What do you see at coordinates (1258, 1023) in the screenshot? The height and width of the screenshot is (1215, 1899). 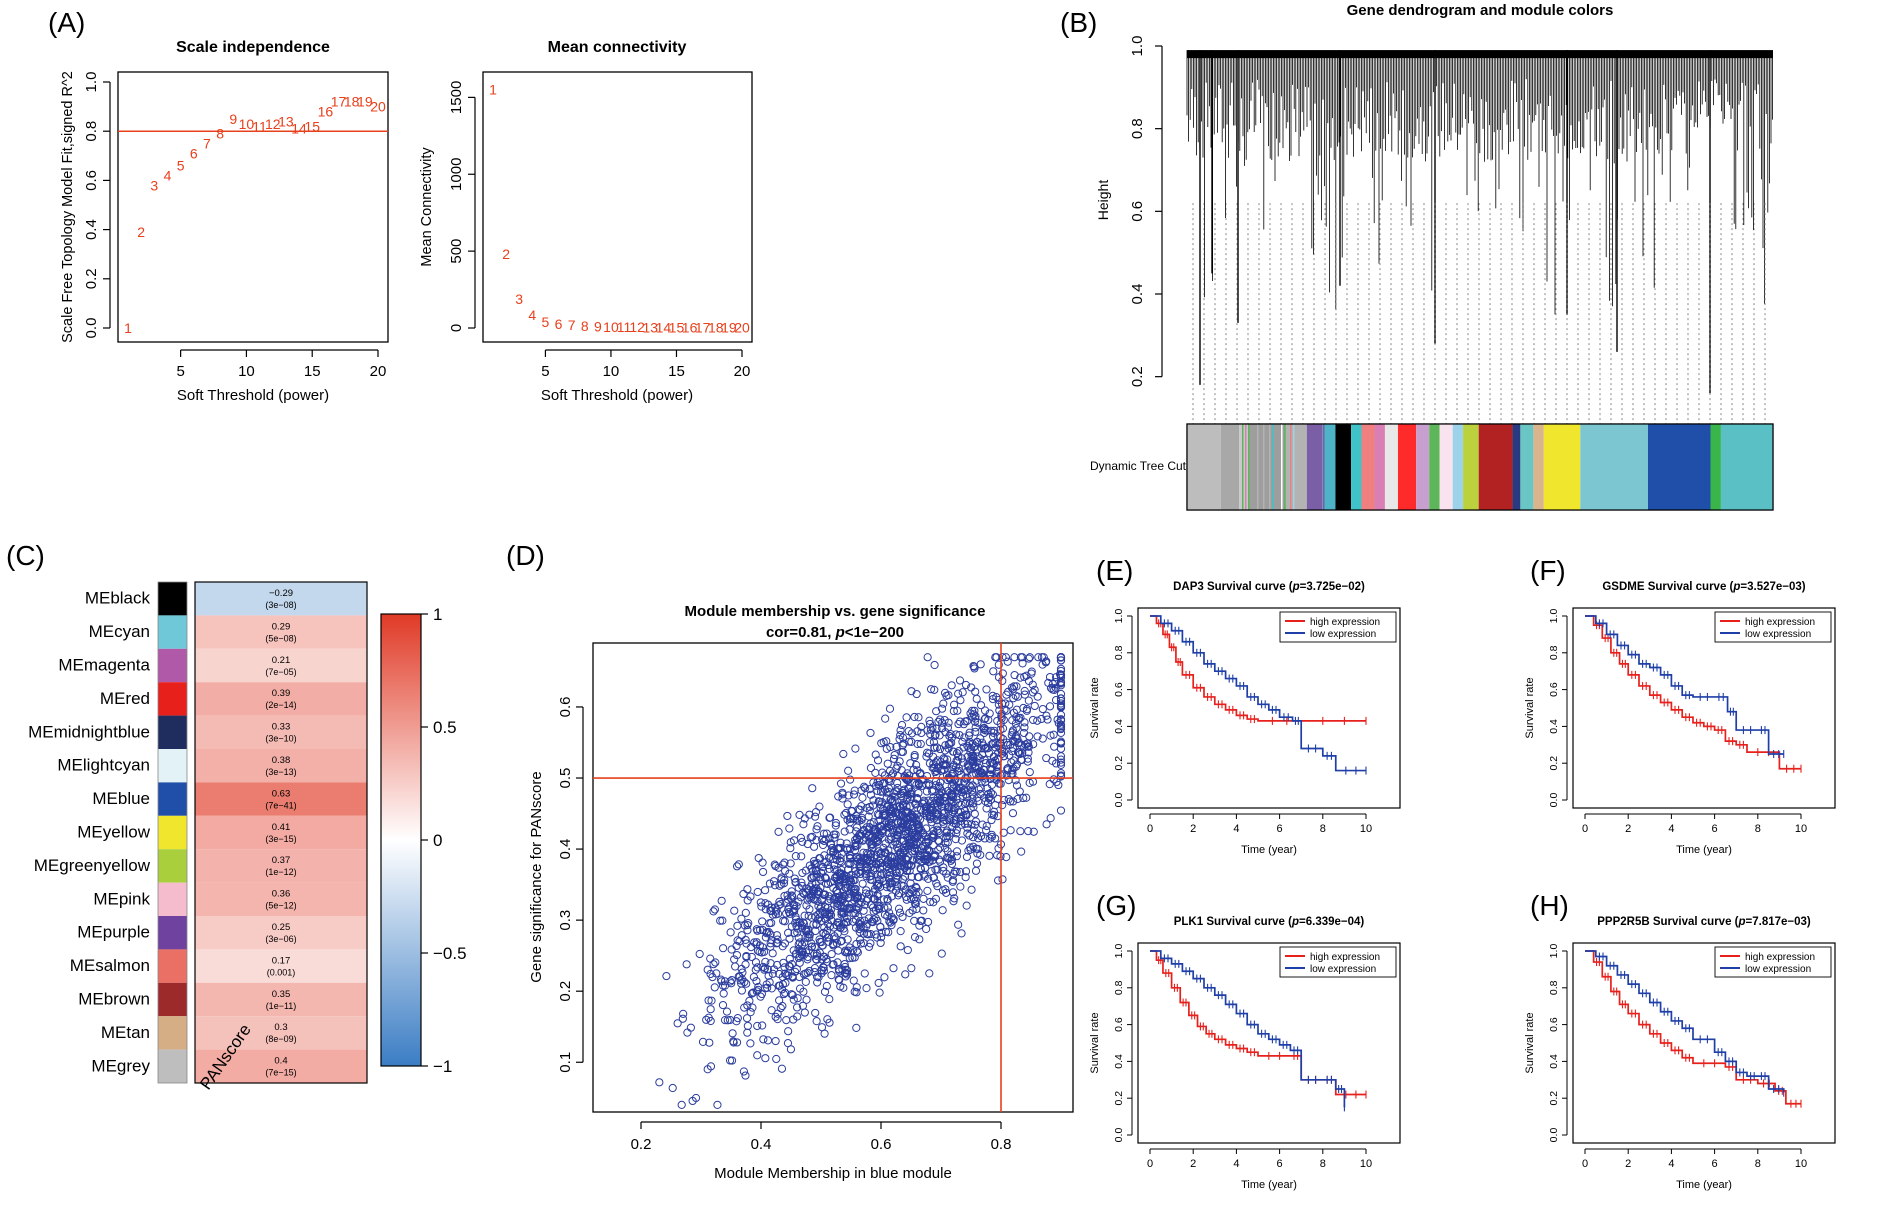 I see `high-expression-curve` at bounding box center [1258, 1023].